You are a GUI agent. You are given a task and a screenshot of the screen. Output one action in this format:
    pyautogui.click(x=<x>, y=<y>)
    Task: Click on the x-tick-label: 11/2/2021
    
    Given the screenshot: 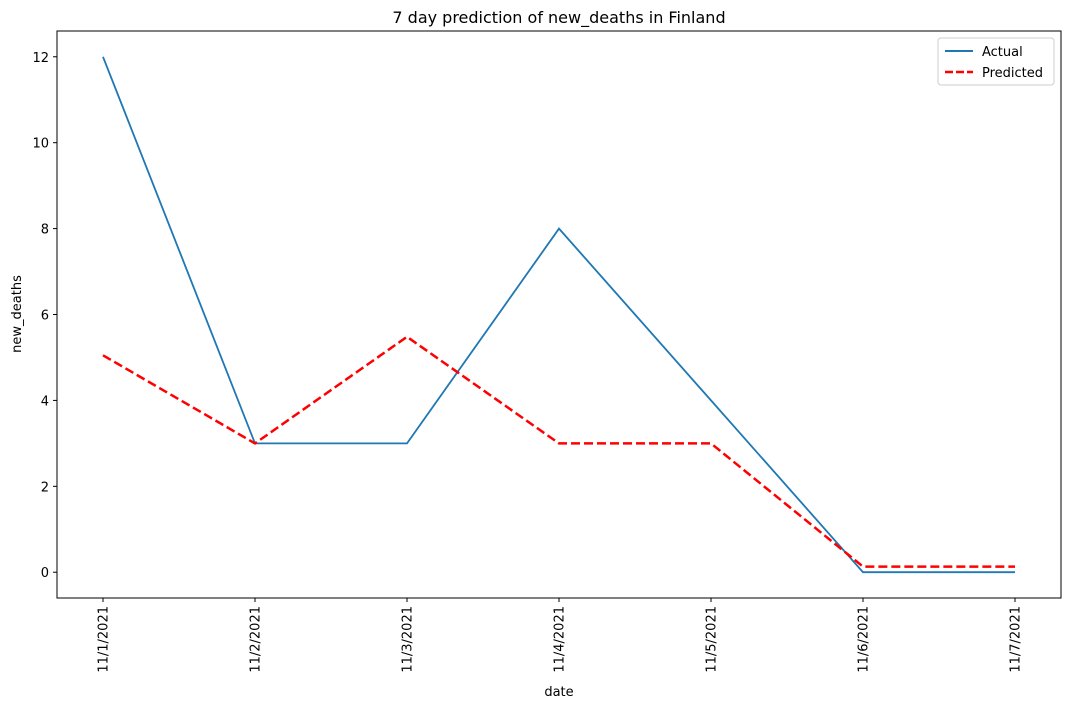 What is the action you would take?
    pyautogui.click(x=256, y=639)
    